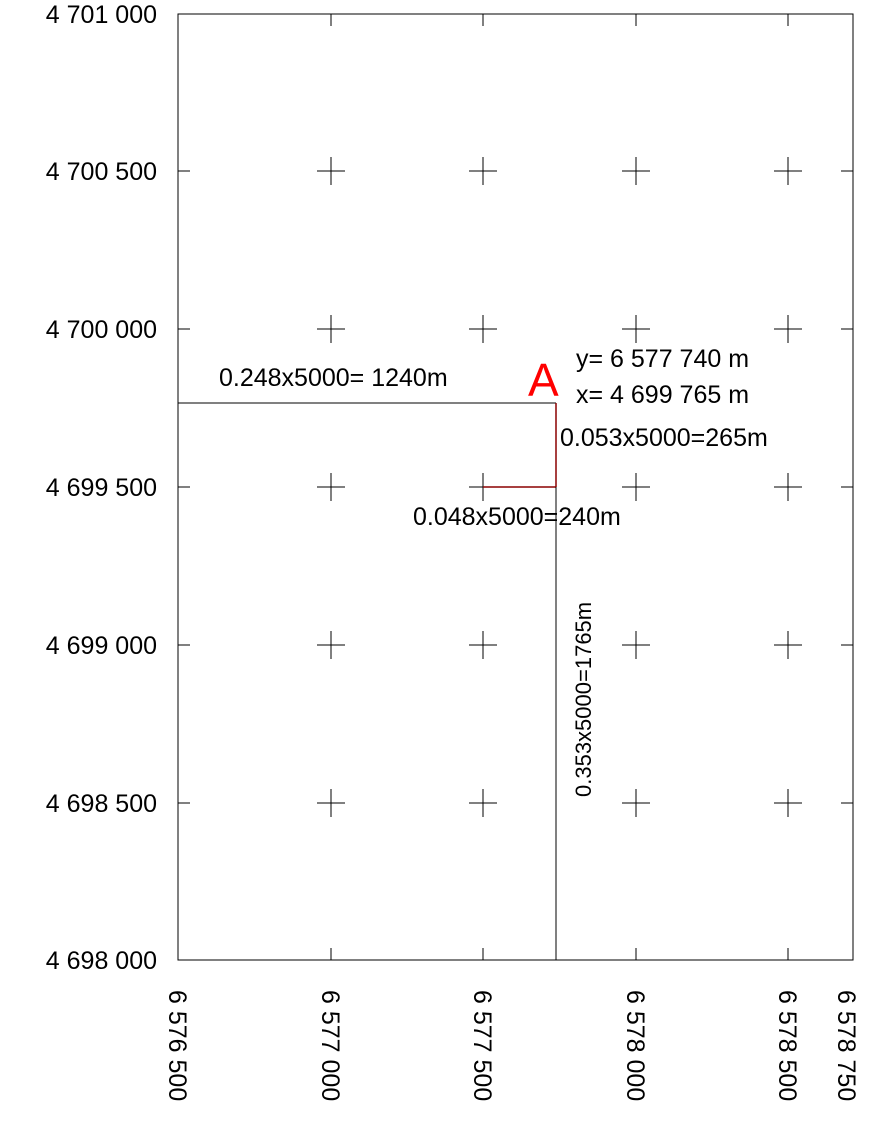 This screenshot has width=869, height=1135. What do you see at coordinates (101, 15) in the screenshot?
I see `y-label: 4 701 000` at bounding box center [101, 15].